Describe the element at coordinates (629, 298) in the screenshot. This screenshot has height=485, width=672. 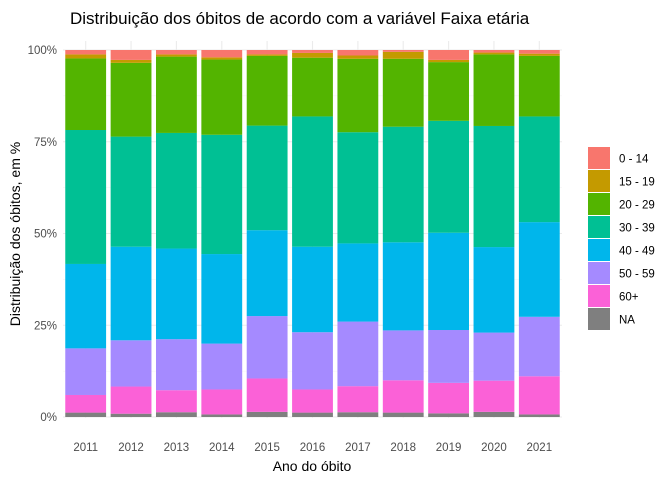
I see `legend-label: 60+` at that location.